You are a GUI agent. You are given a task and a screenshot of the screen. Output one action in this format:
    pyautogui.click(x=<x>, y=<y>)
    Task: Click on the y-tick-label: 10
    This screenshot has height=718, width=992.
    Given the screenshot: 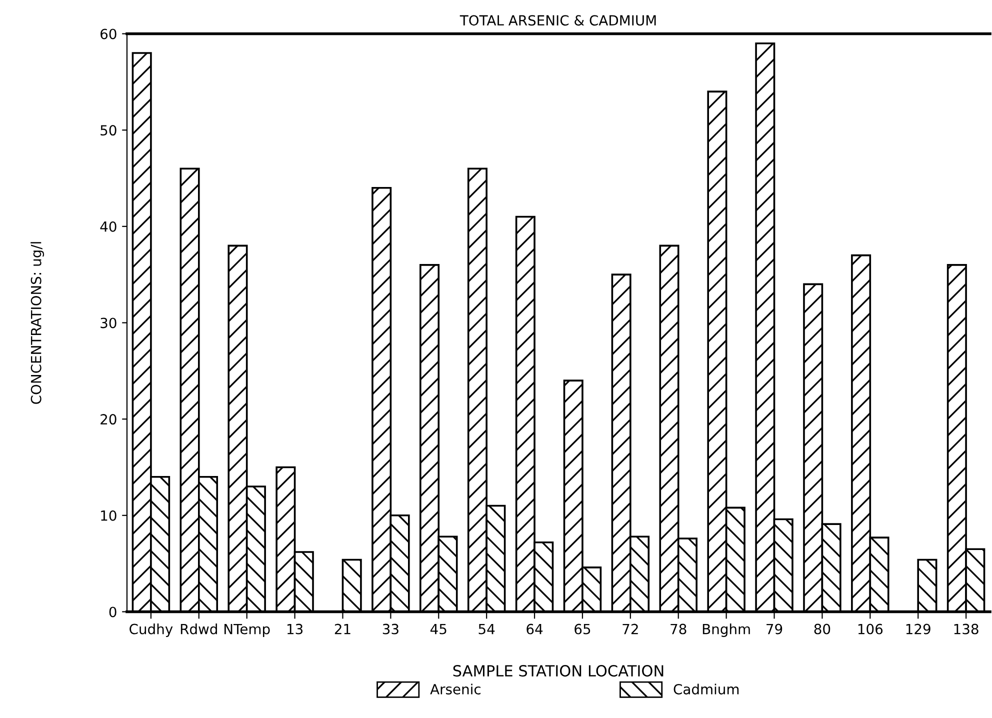 What is the action you would take?
    pyautogui.click(x=108, y=515)
    